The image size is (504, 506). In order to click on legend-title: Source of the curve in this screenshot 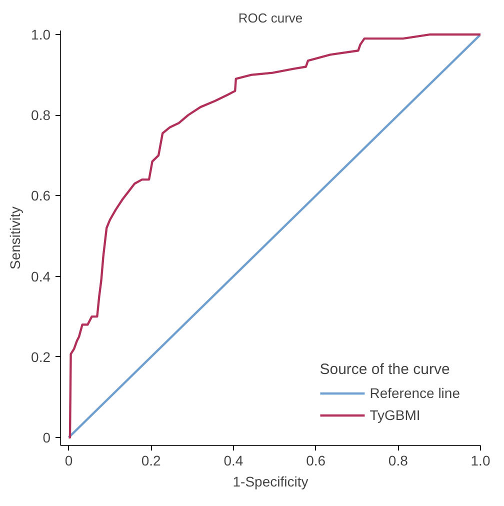, I will do `click(385, 369)`.